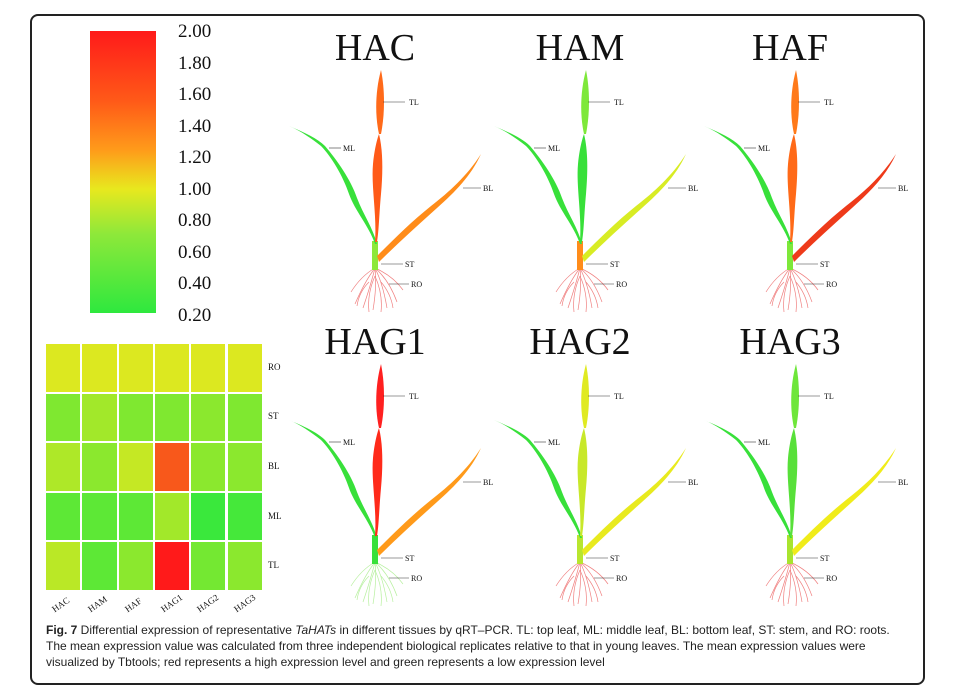 This screenshot has height=694, width=953. I want to click on heatmap-cell-ml-hag3, so click(244, 516).